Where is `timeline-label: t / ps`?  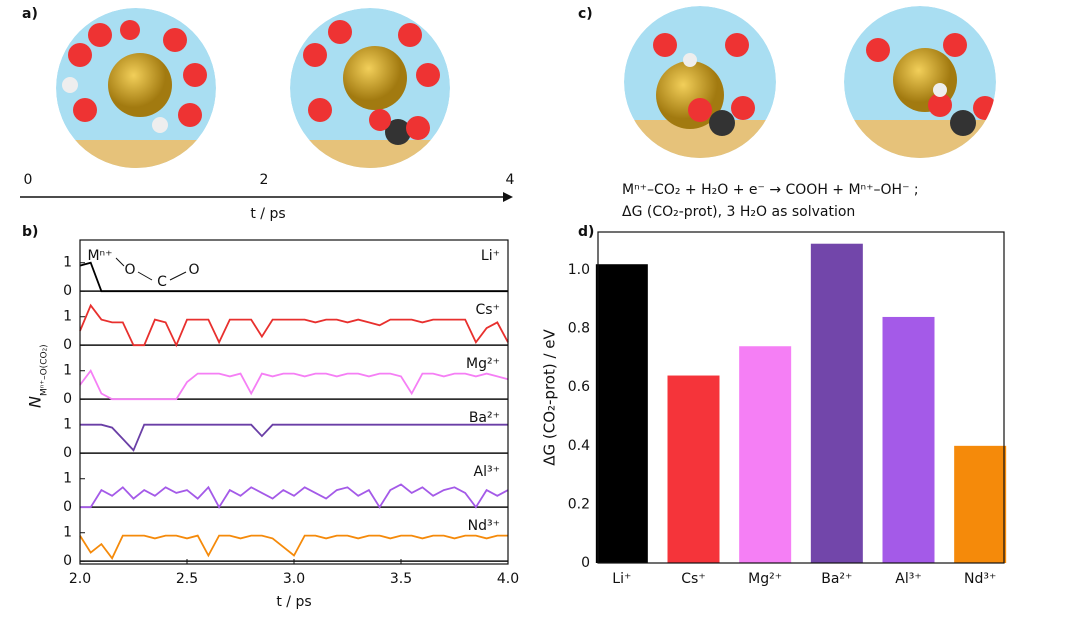
timeline-label: t / ps is located at coordinates (267, 214).